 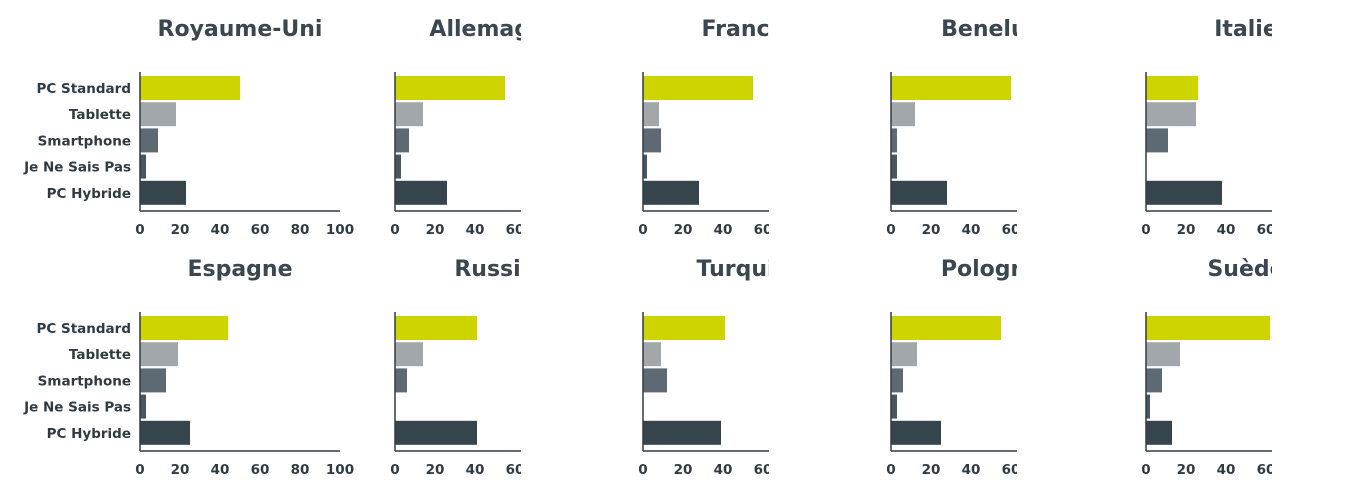 What do you see at coordinates (735, 29) in the screenshot?
I see `panel-title: France` at bounding box center [735, 29].